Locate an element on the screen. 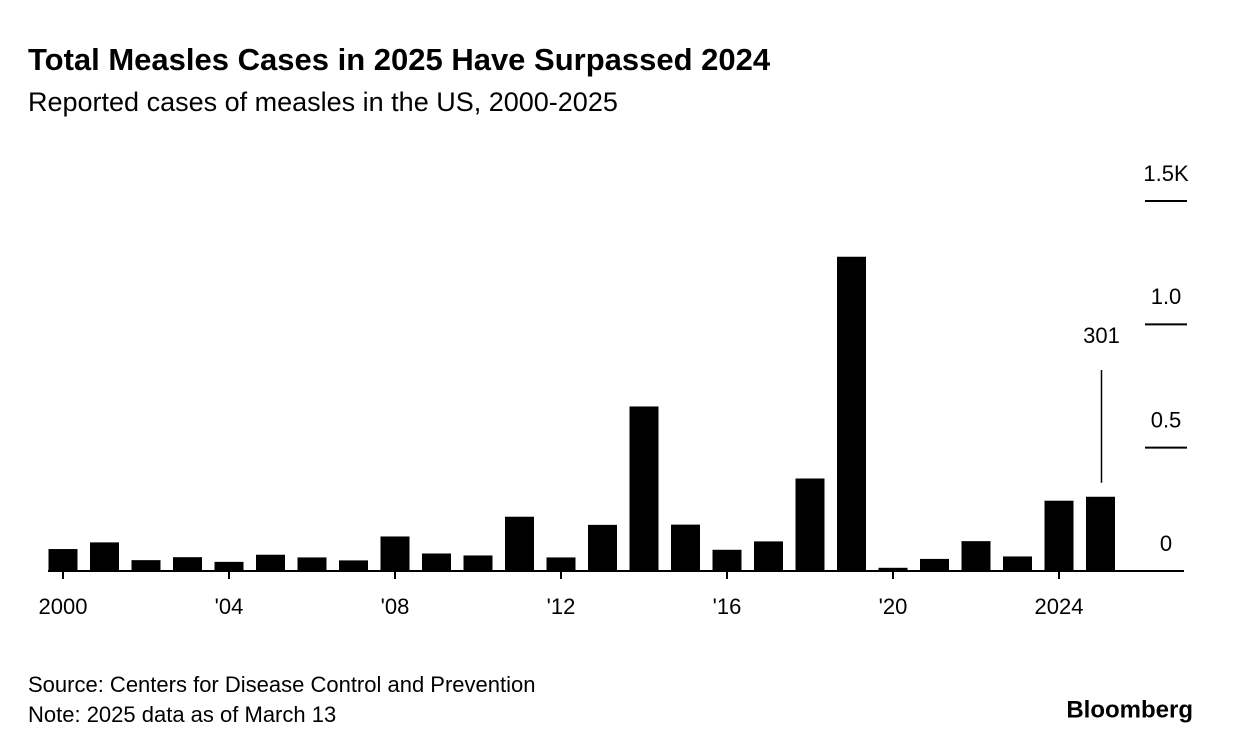  x-tick-label: 2000 is located at coordinates (63, 606).